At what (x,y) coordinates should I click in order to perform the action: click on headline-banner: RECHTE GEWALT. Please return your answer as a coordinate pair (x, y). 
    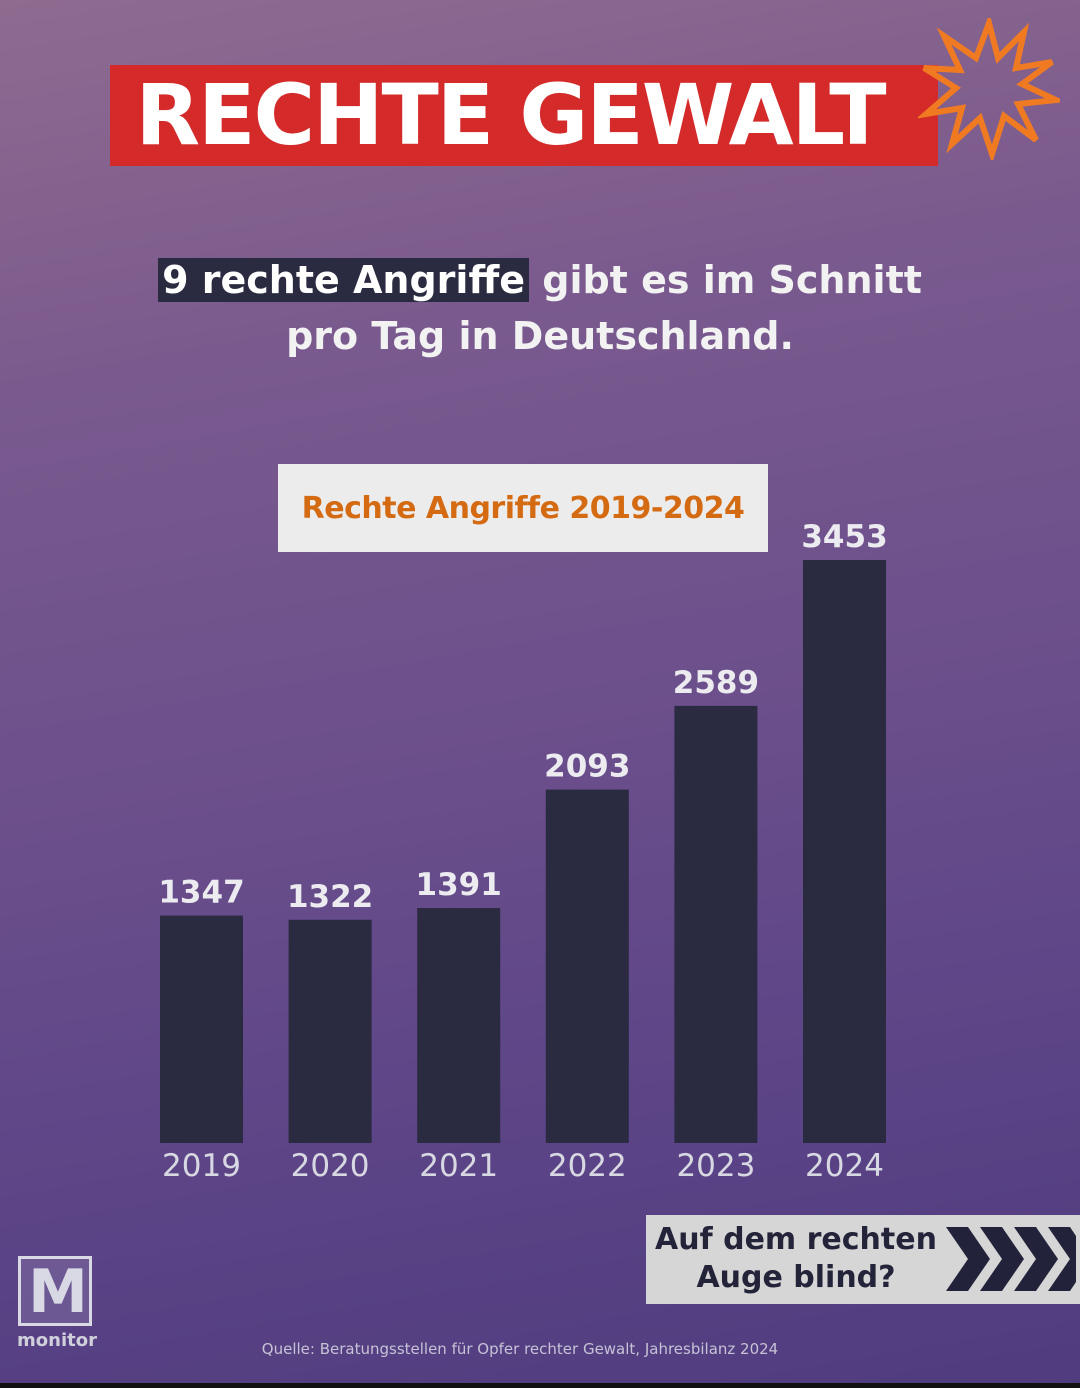
    Looking at the image, I should click on (524, 115).